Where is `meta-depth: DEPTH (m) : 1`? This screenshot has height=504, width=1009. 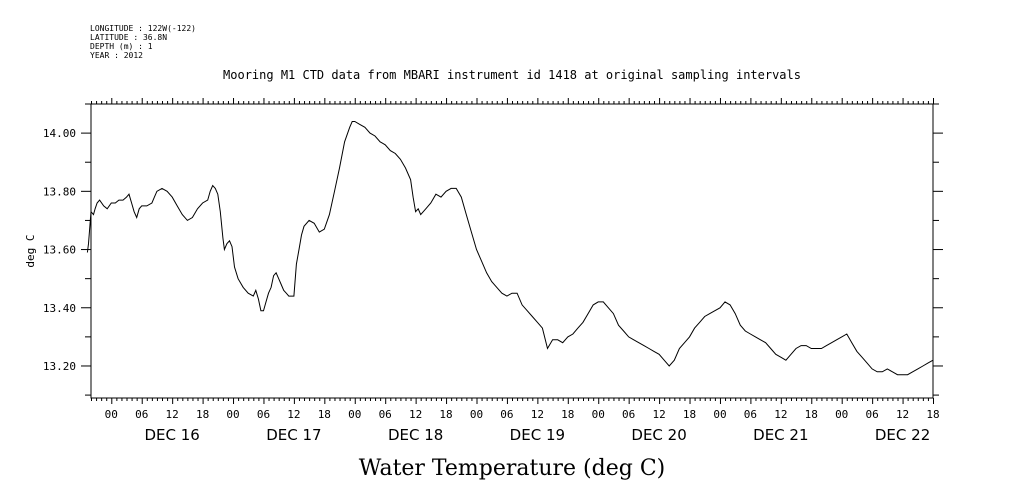
meta-depth: DEPTH (m) : 1 is located at coordinates (121, 46).